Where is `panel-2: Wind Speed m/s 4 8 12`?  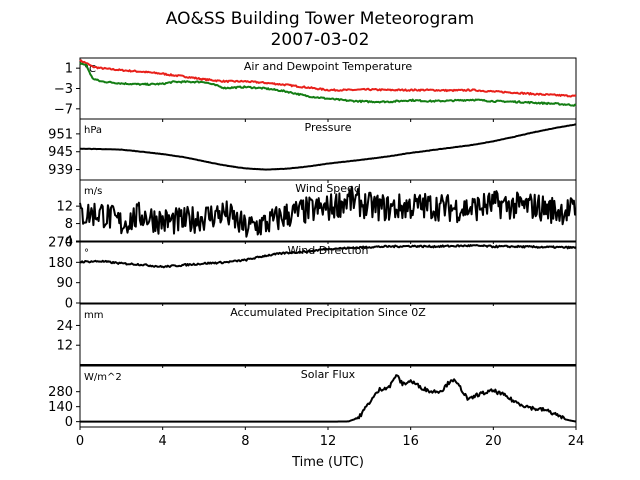 panel-2: Wind Speed m/s 4 8 12 is located at coordinates (316, 214).